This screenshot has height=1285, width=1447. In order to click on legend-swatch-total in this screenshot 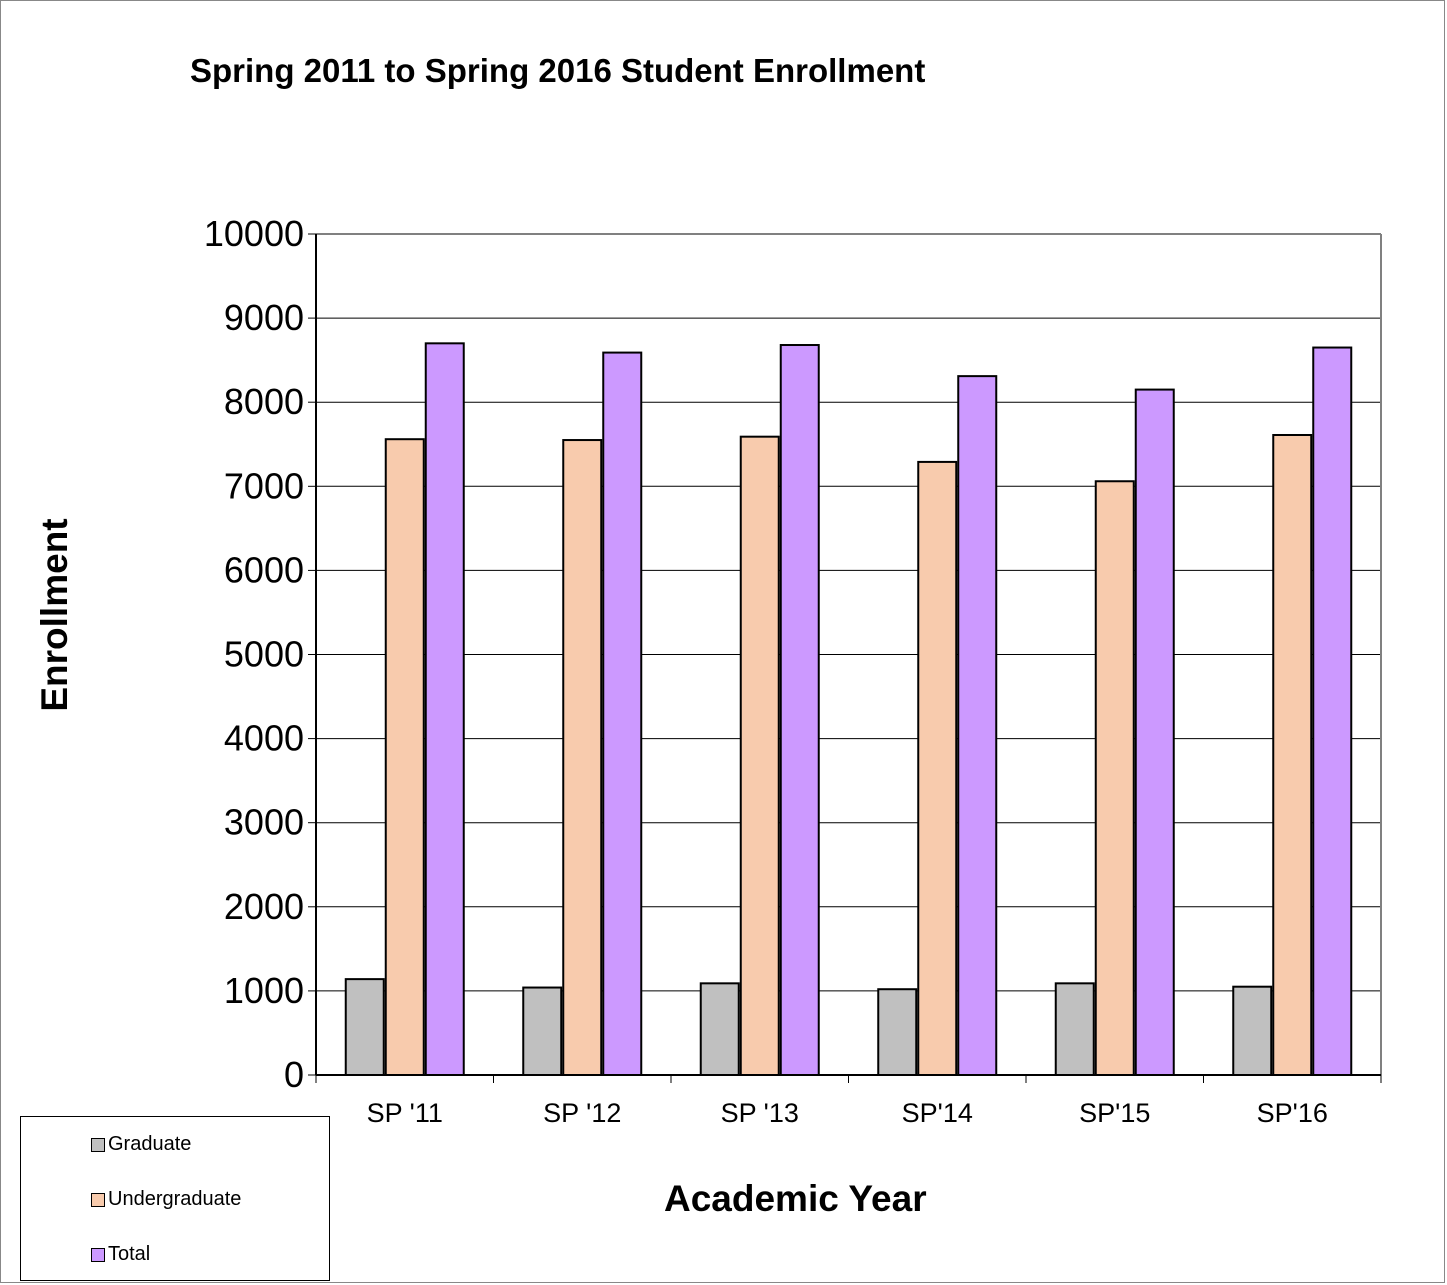, I will do `click(98, 1254)`.